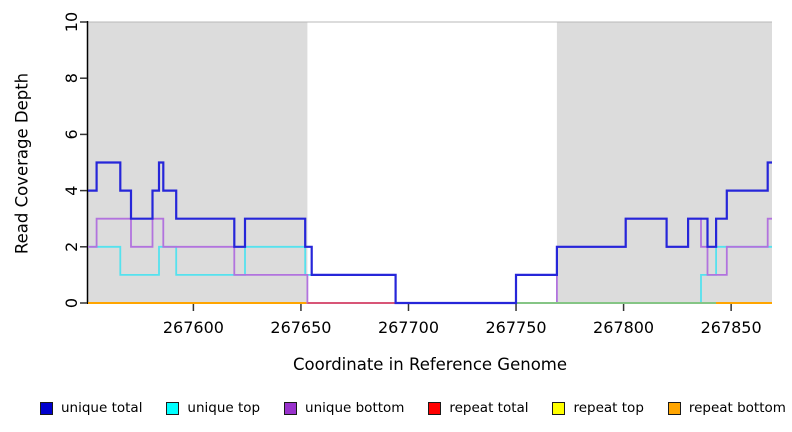 The width and height of the screenshot is (792, 432). Describe the element at coordinates (291, 408) in the screenshot. I see `unique-bottom-swatch-icon` at that location.